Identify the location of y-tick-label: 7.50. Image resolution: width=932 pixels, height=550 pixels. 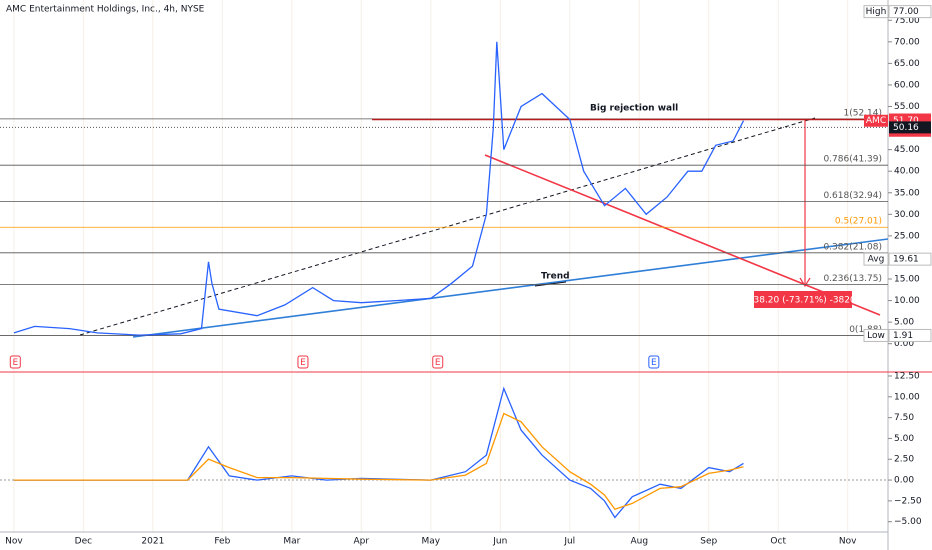
(904, 418).